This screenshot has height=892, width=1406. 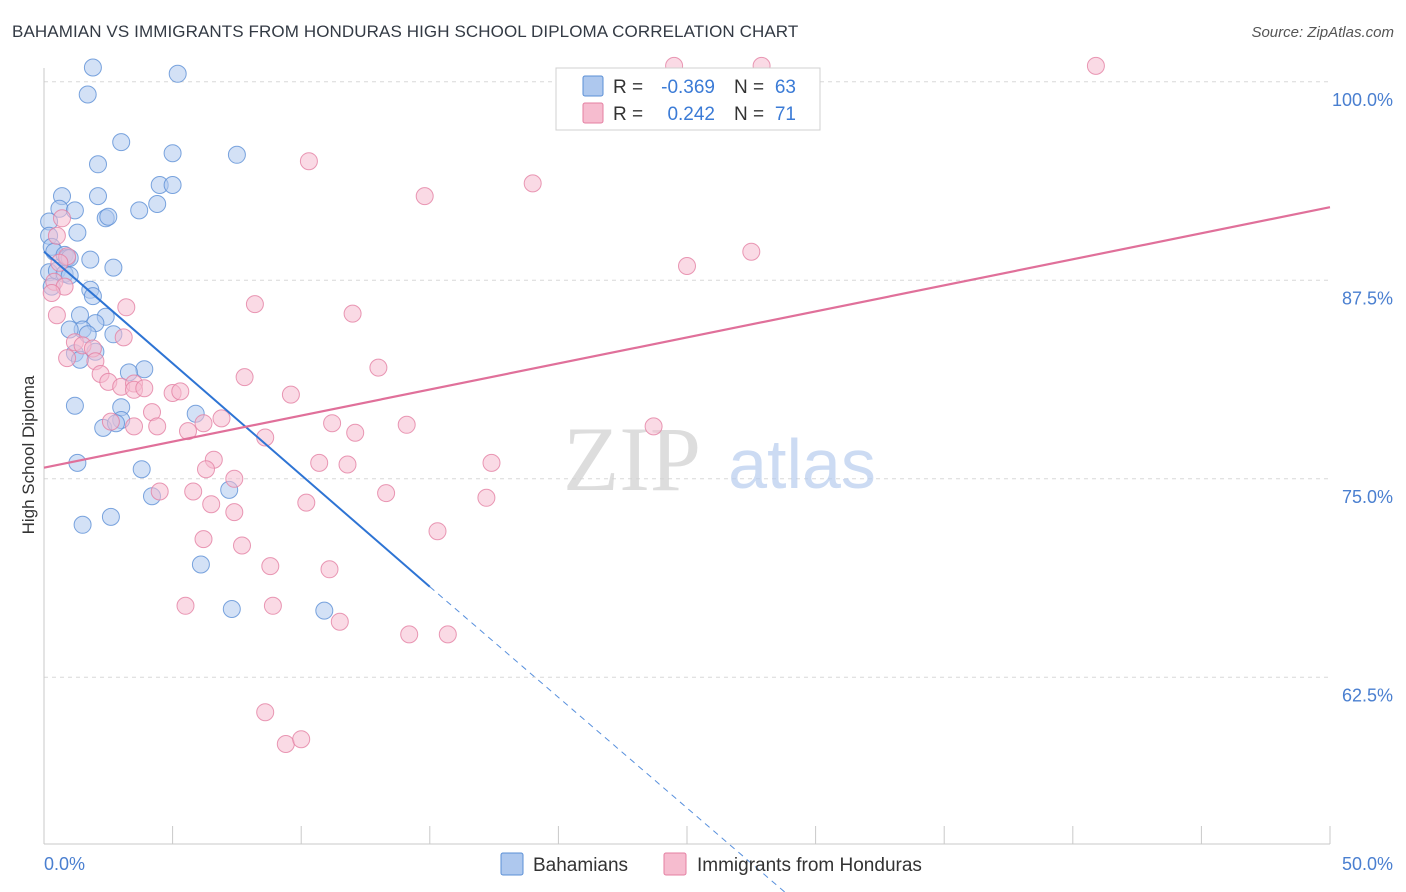 I want to click on bahamian-trend-extension, so click(x=607, y=739).